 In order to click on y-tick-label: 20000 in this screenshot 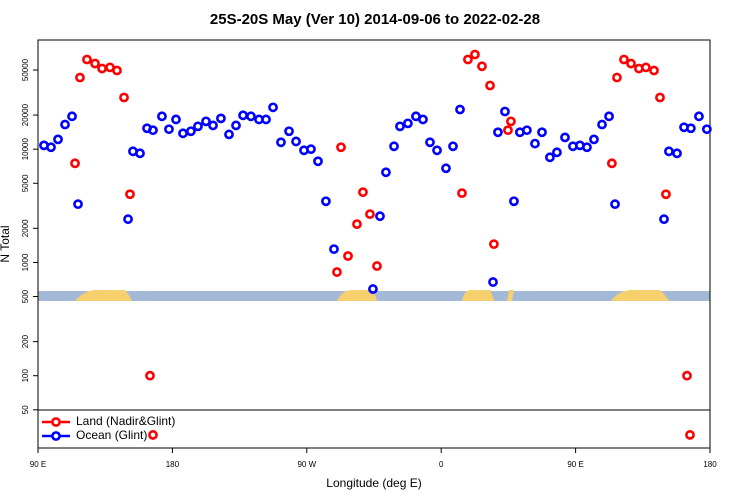, I will do `click(25, 114)`.